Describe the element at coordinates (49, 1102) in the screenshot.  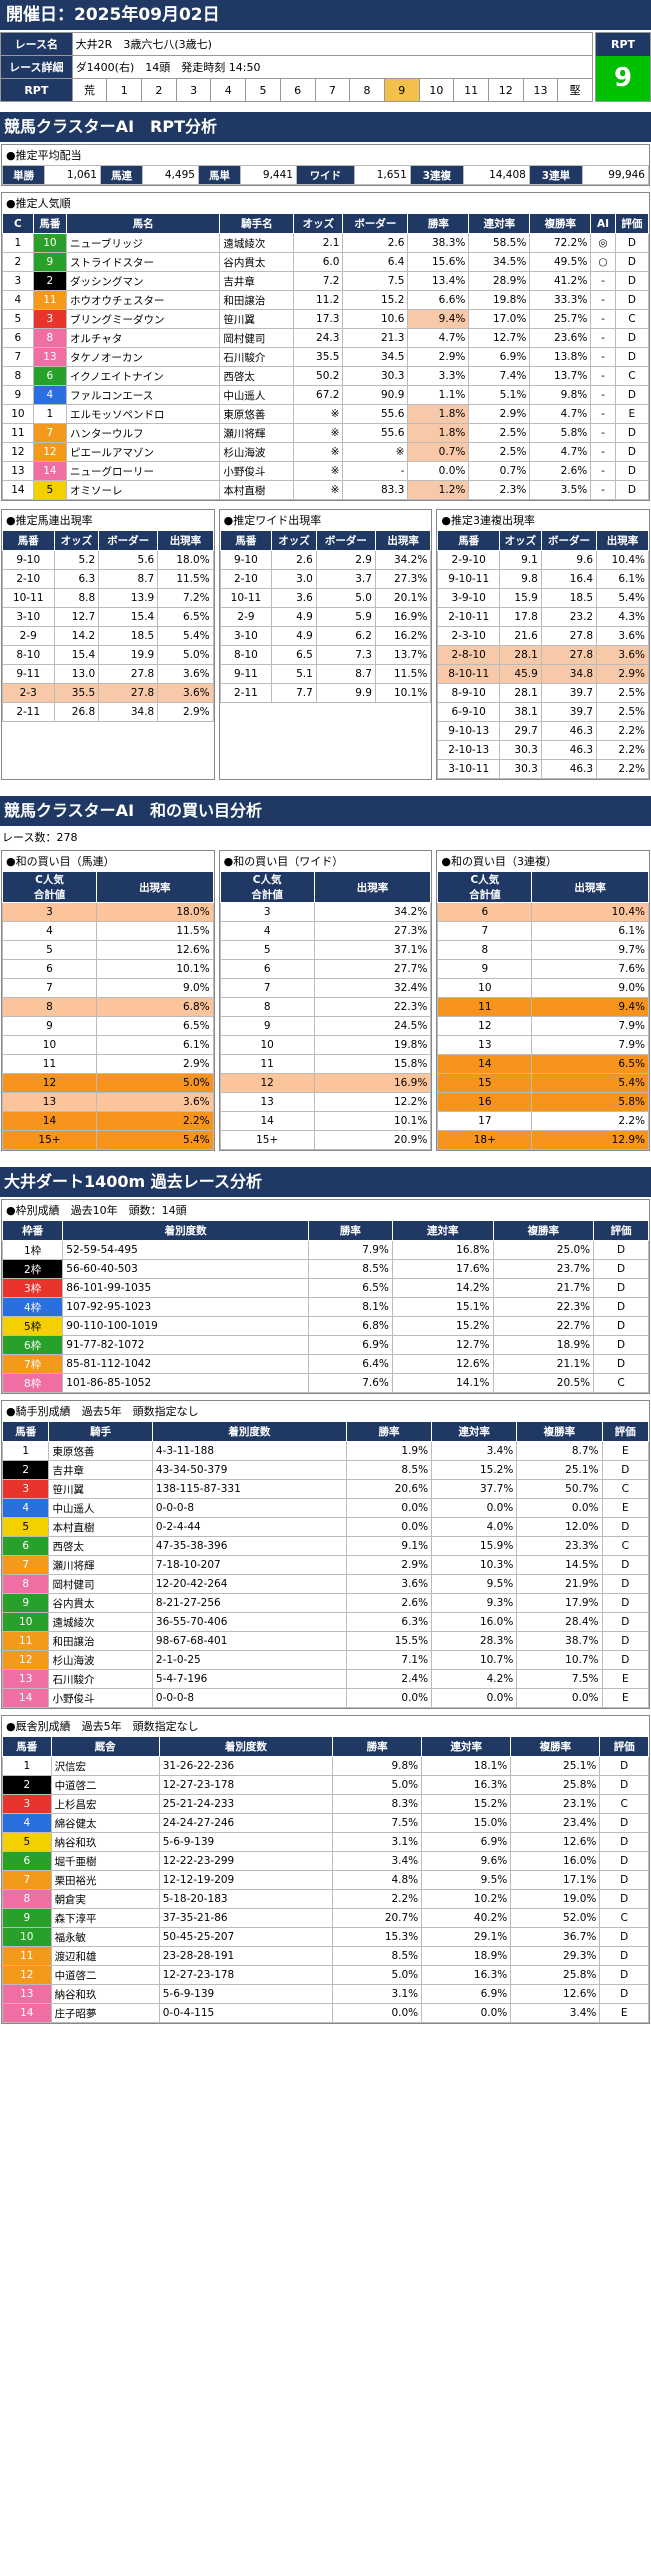
I see `wa-cell: 13` at that location.